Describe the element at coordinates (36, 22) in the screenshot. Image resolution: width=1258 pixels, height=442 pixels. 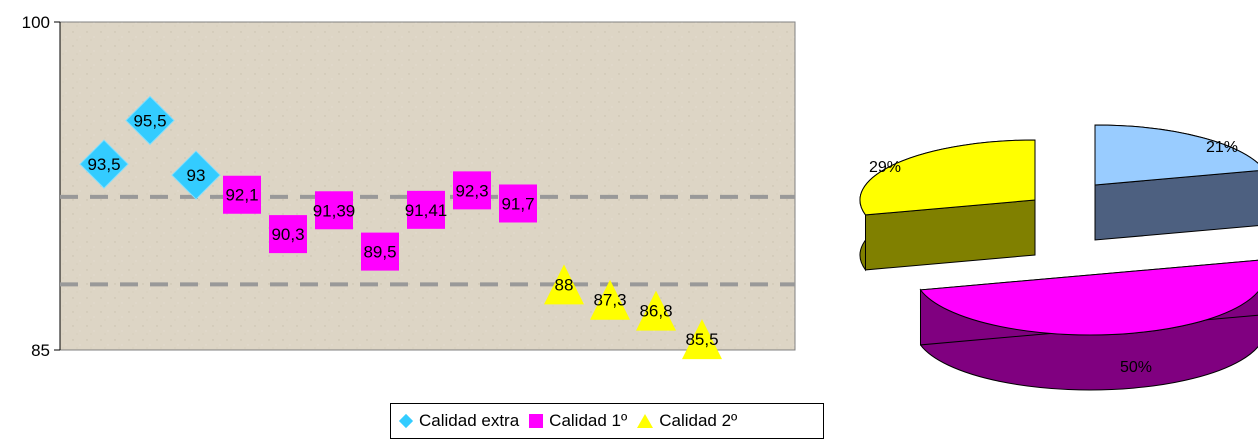
I see `y-tick-label: 100` at that location.